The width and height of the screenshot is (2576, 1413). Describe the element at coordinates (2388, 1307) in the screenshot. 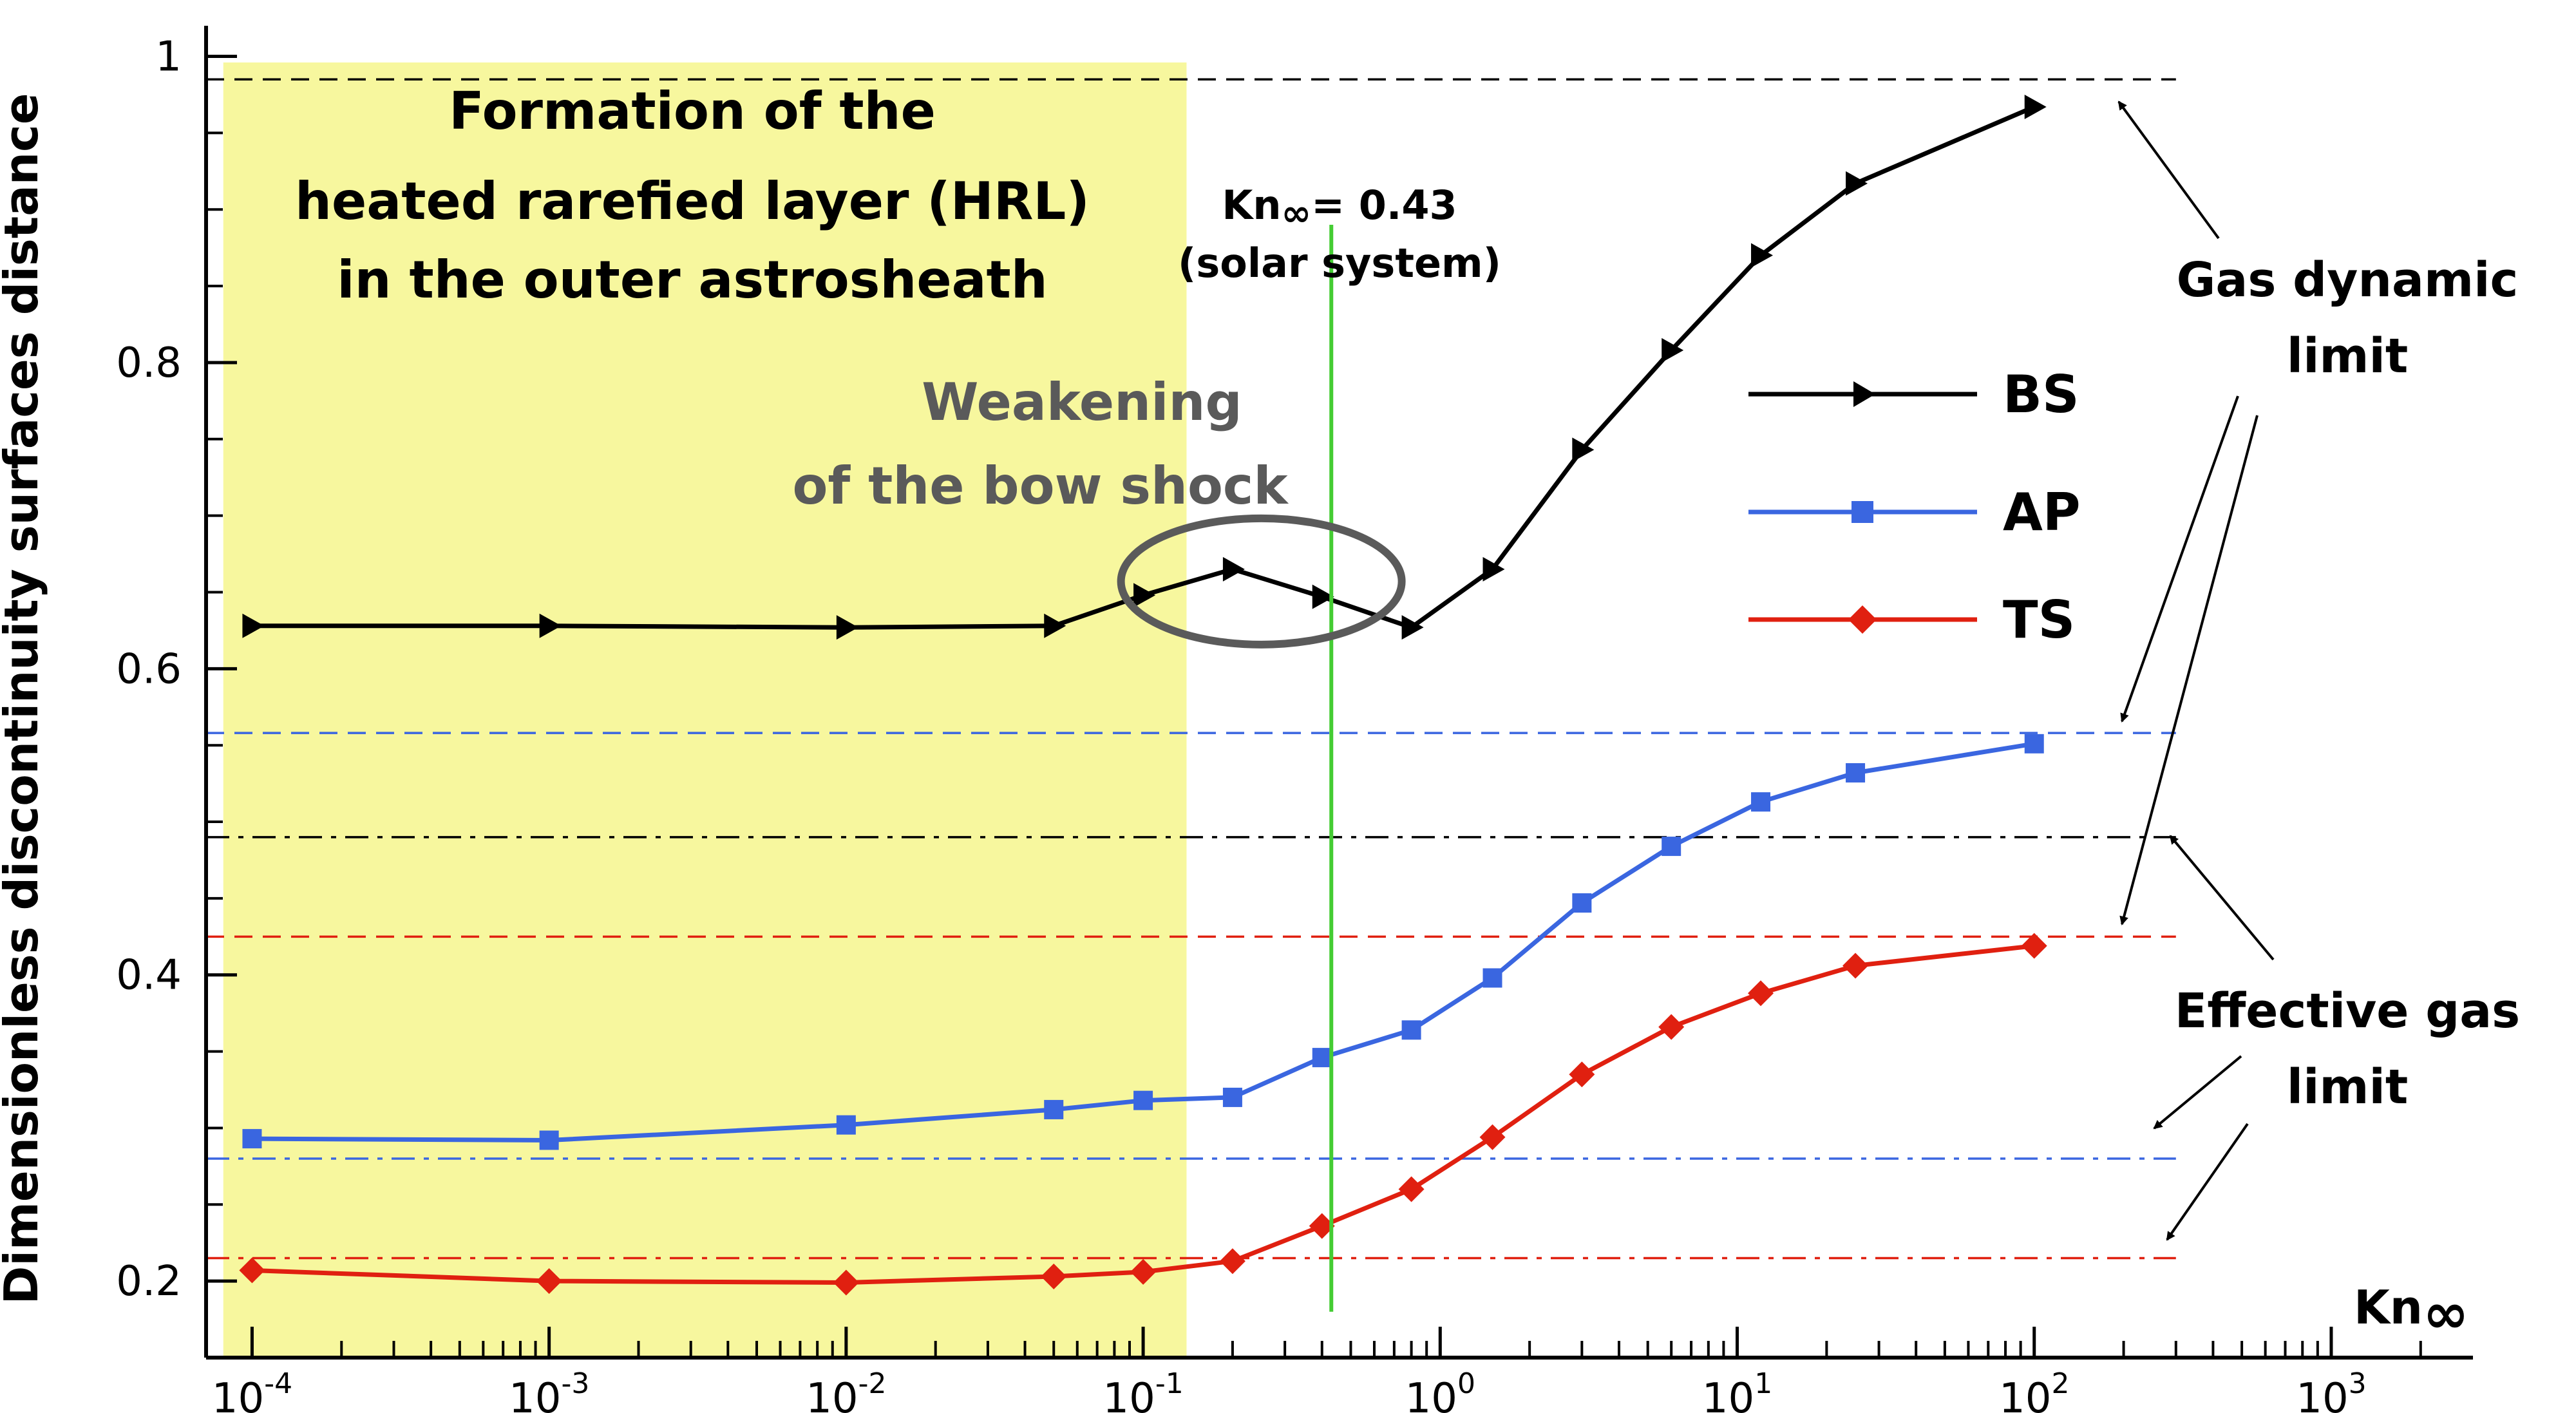

I see `x-axis-title-base: Kn` at that location.